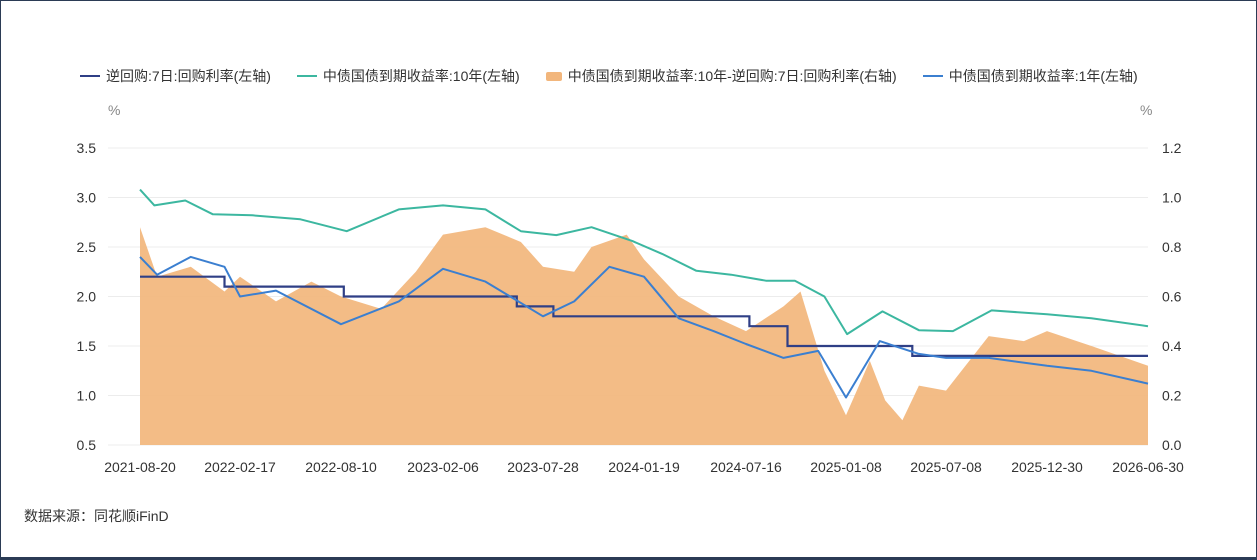 This screenshot has width=1257, height=560. What do you see at coordinates (87, 346) in the screenshot?
I see `left-axis-tick: 1.5` at bounding box center [87, 346].